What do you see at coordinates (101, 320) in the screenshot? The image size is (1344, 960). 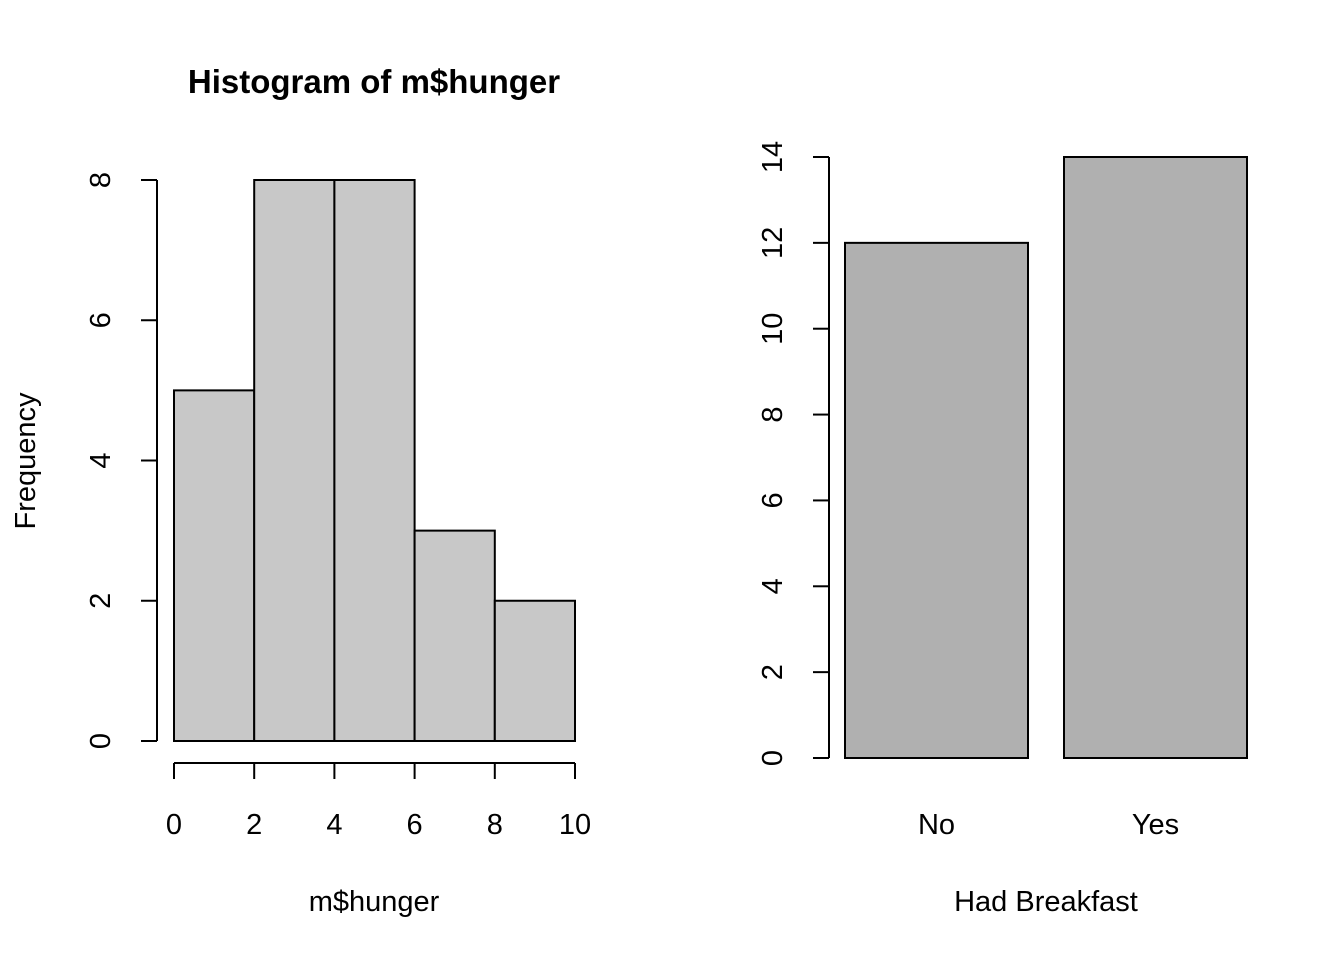 I see `histogram-y-tick-label: 6` at bounding box center [101, 320].